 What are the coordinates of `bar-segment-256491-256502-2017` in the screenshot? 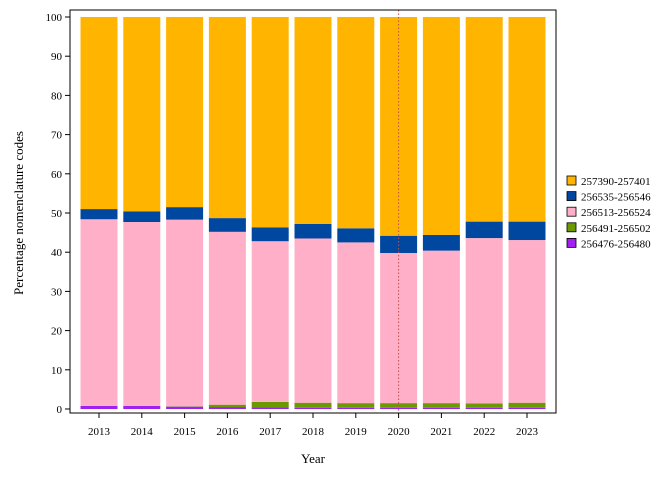 It's located at (270, 404).